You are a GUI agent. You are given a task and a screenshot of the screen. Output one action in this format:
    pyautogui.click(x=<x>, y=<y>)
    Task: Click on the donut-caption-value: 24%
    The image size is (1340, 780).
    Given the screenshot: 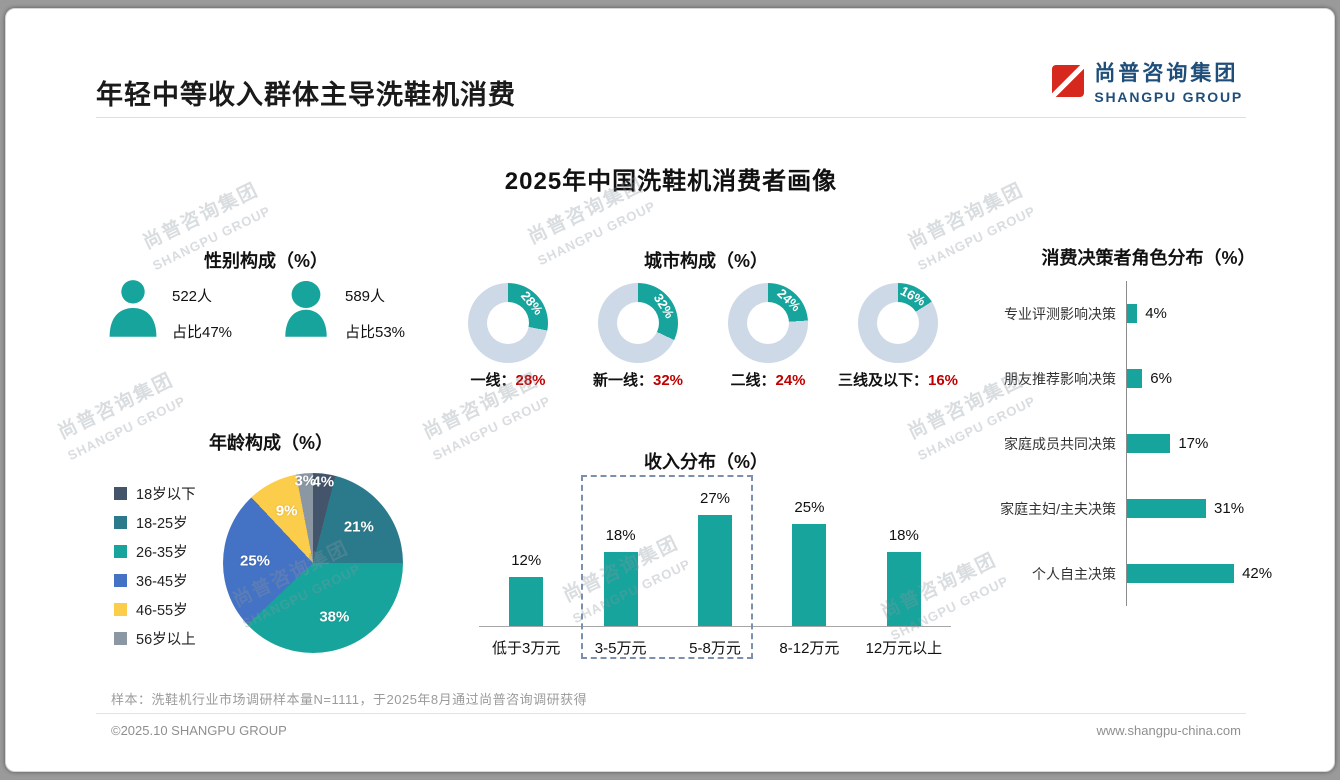 What is the action you would take?
    pyautogui.click(x=790, y=380)
    